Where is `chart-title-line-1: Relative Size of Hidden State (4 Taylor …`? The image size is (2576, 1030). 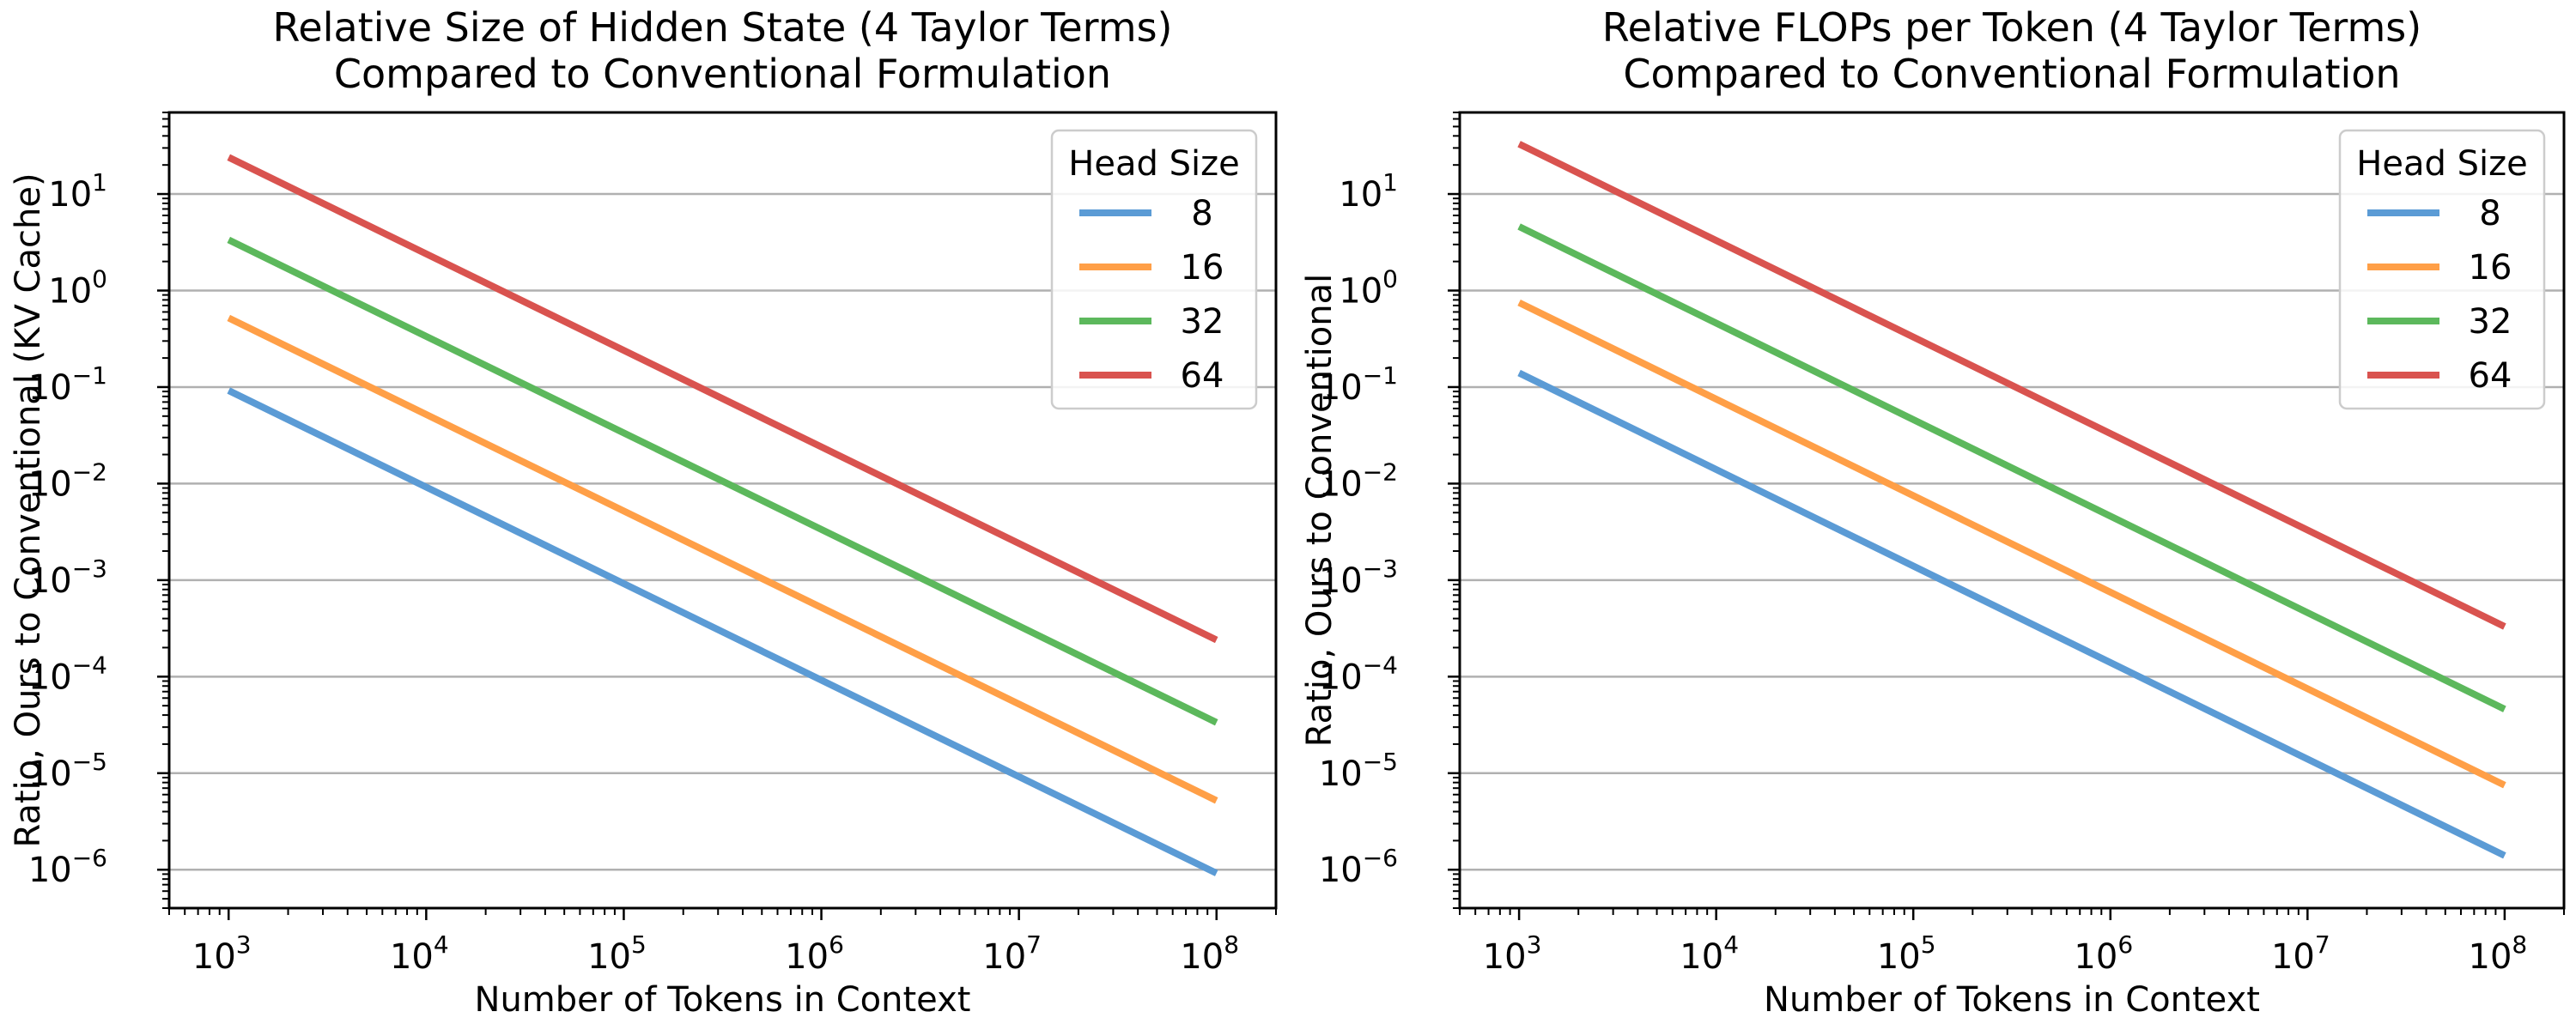 chart-title-line-1: Relative Size of Hidden State (4 Taylor … is located at coordinates (723, 27).